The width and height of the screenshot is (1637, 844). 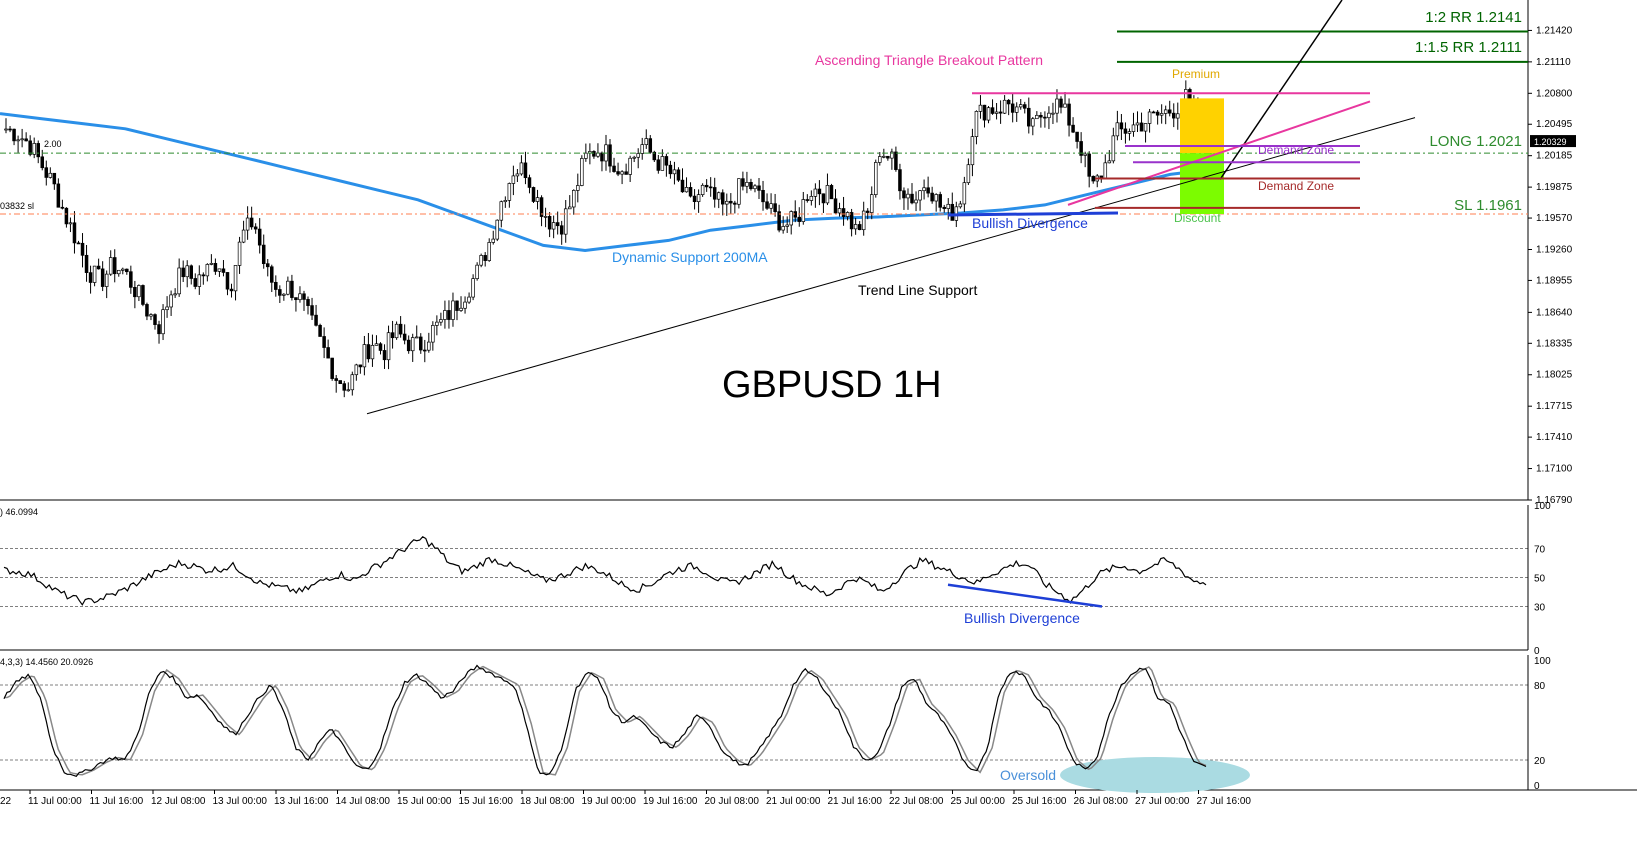 I want to click on time-tick-label-7: 15 Jul 16:00, so click(x=486, y=801).